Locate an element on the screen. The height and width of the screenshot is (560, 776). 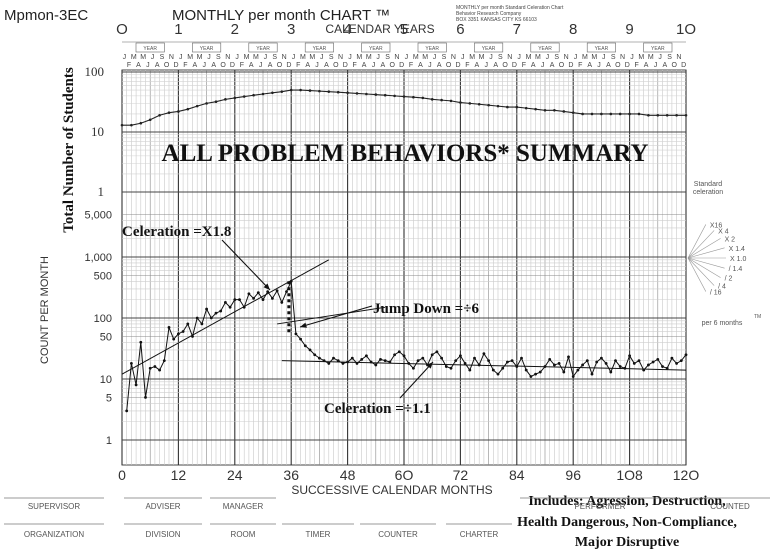
fan-tm: TM is located at coordinates (757, 317).